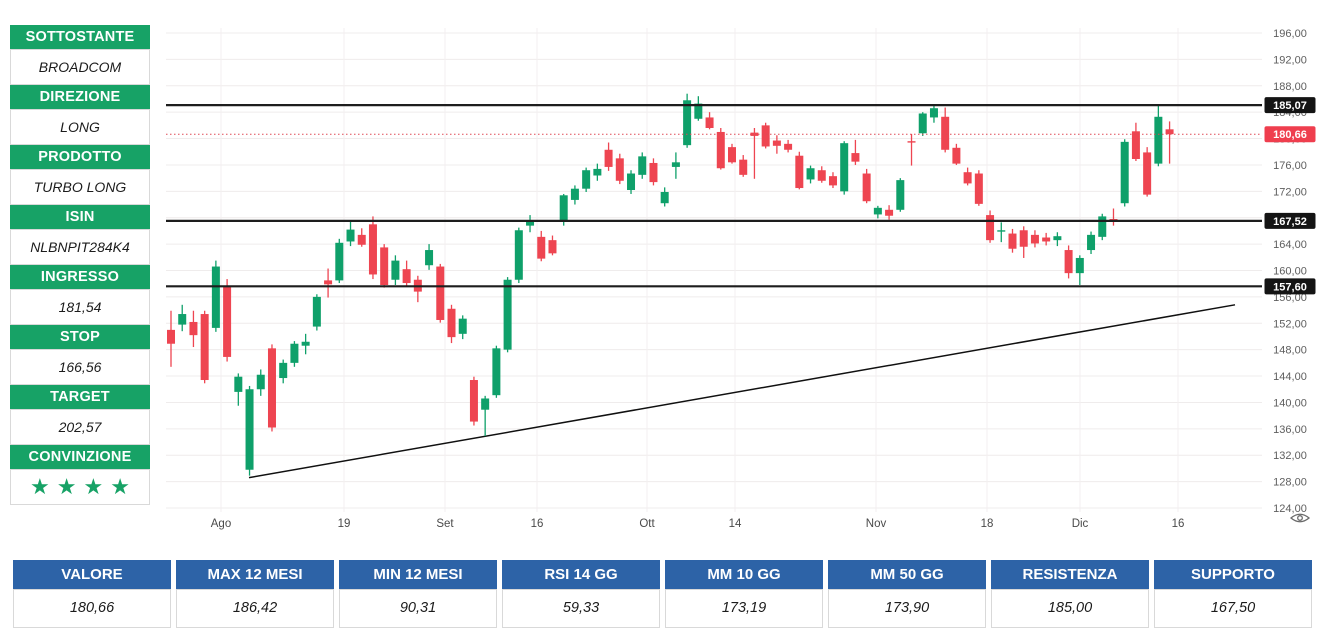 The width and height of the screenshot is (1330, 631). What do you see at coordinates (1290, 351) in the screenshot?
I see `y-tick-label: 148,00` at bounding box center [1290, 351].